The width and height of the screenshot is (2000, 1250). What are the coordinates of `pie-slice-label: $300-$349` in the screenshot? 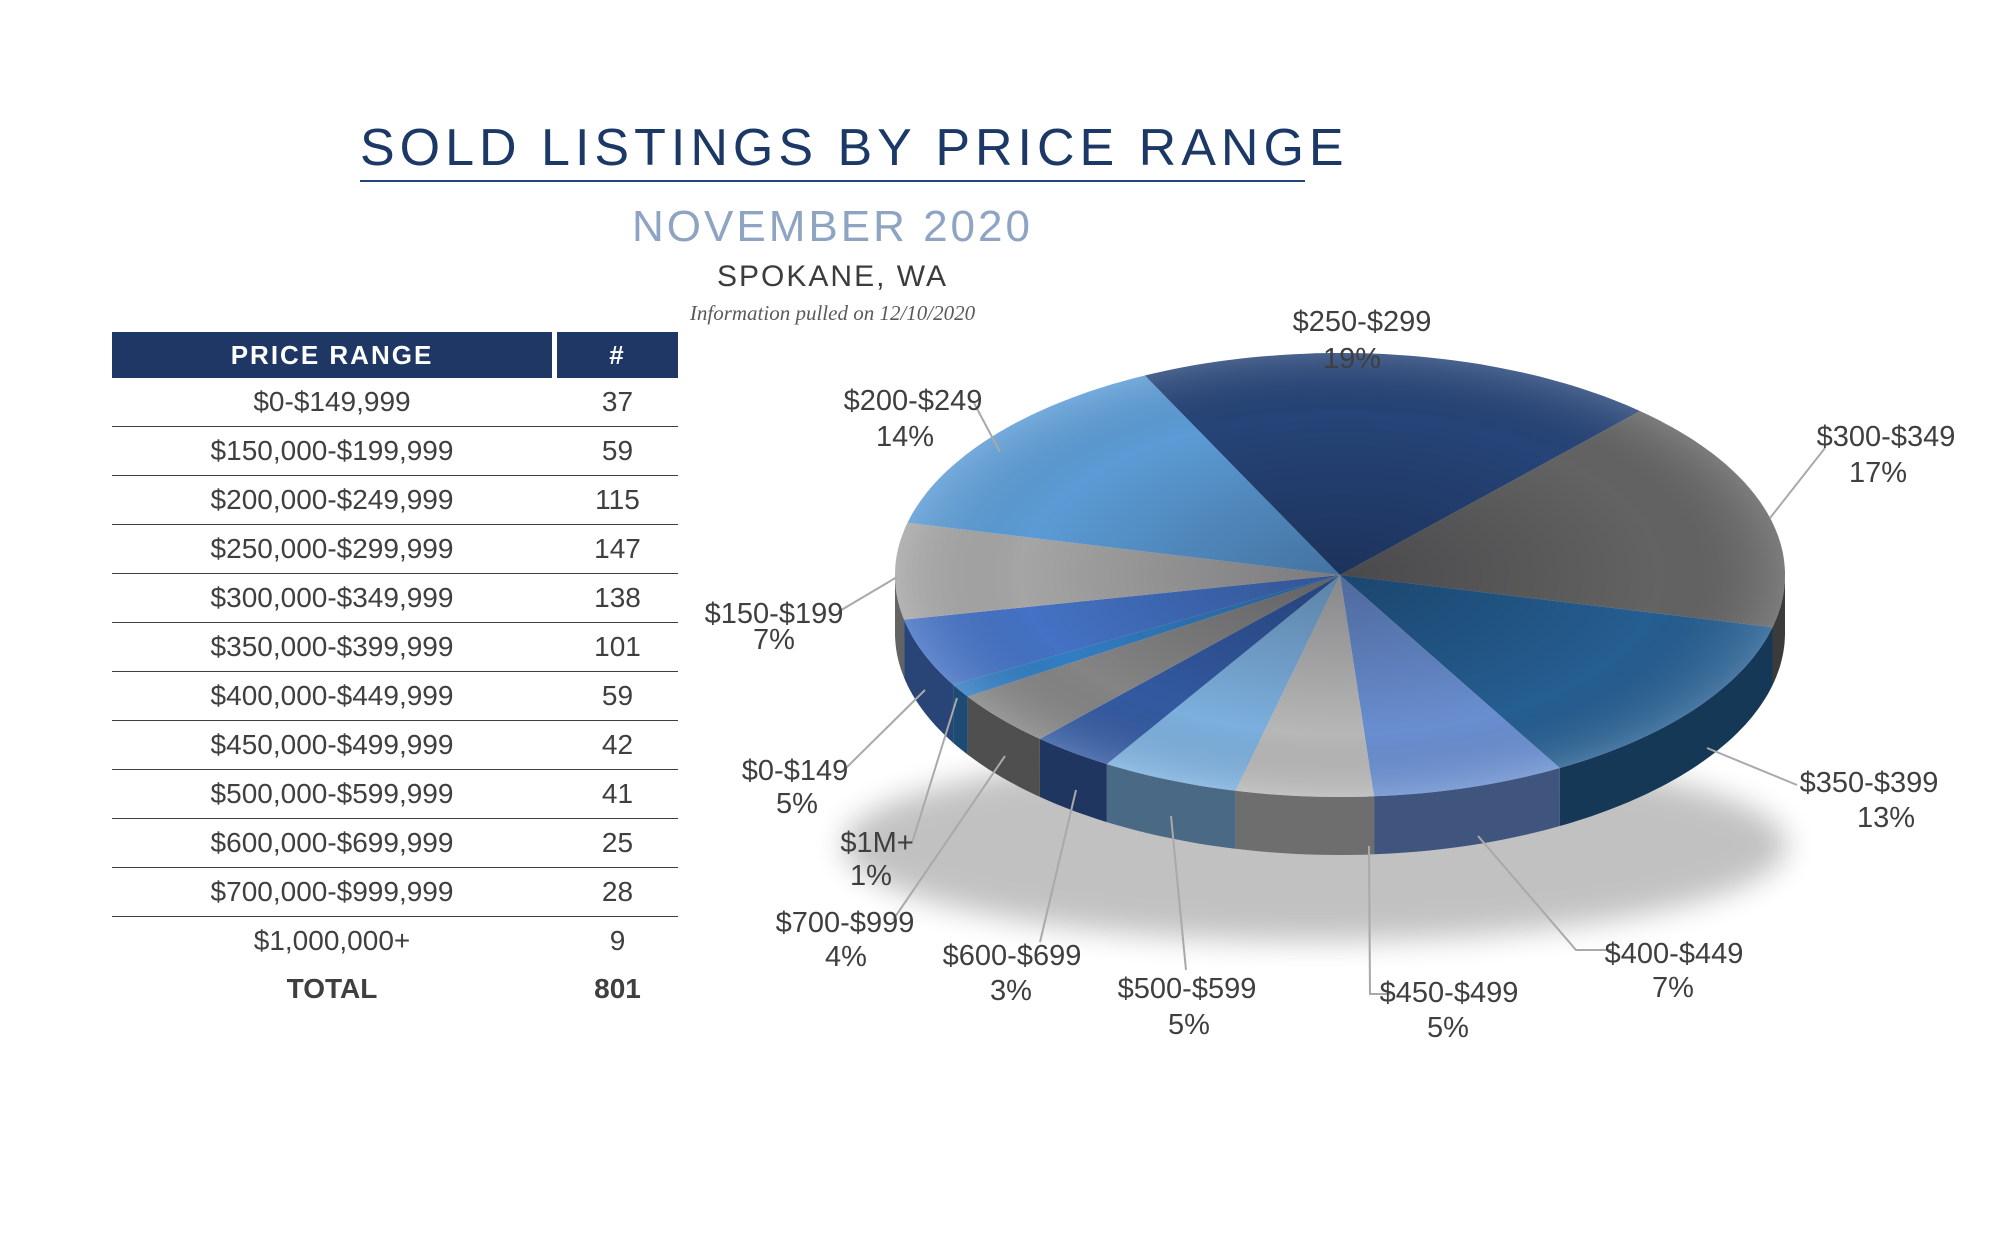 It's located at (1886, 437).